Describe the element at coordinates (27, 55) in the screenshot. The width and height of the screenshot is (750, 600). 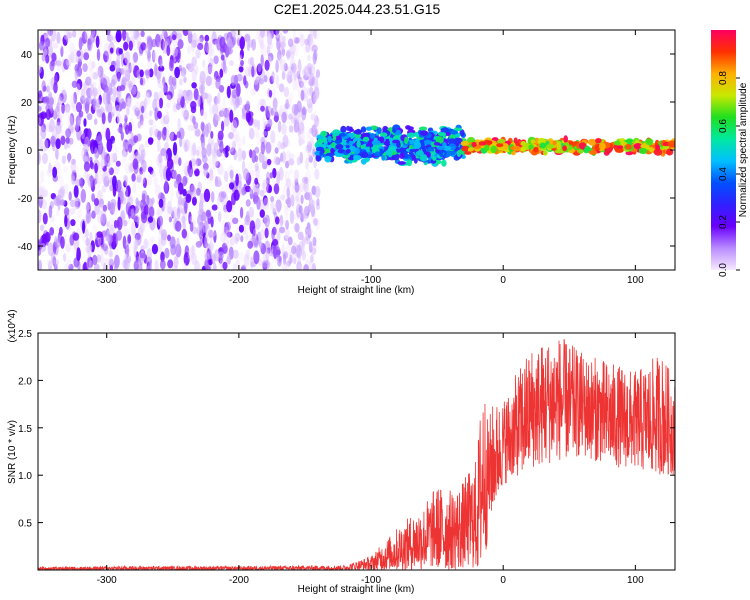
I see `heatmap-y-tick-label: 40` at that location.